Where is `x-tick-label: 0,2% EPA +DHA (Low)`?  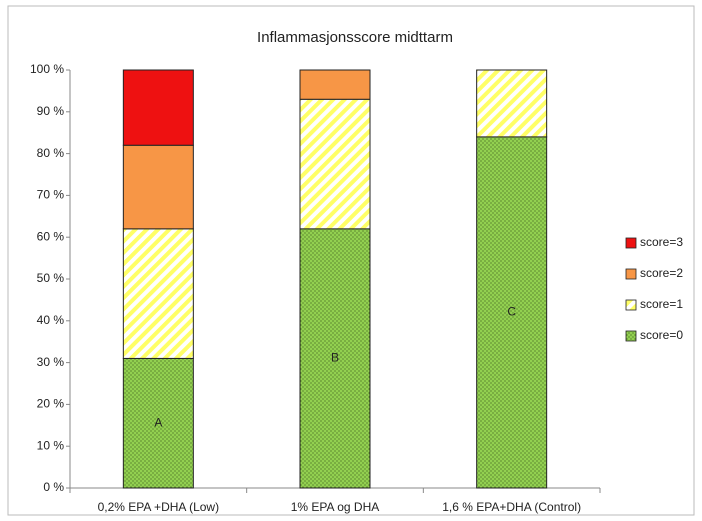
x-tick-label: 0,2% EPA +DHA (Low) is located at coordinates (159, 507).